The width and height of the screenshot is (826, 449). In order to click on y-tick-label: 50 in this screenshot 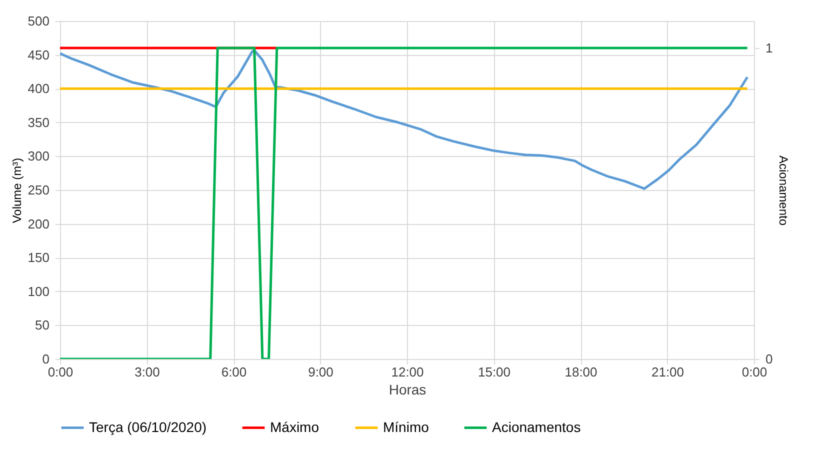, I will do `click(42, 325)`.